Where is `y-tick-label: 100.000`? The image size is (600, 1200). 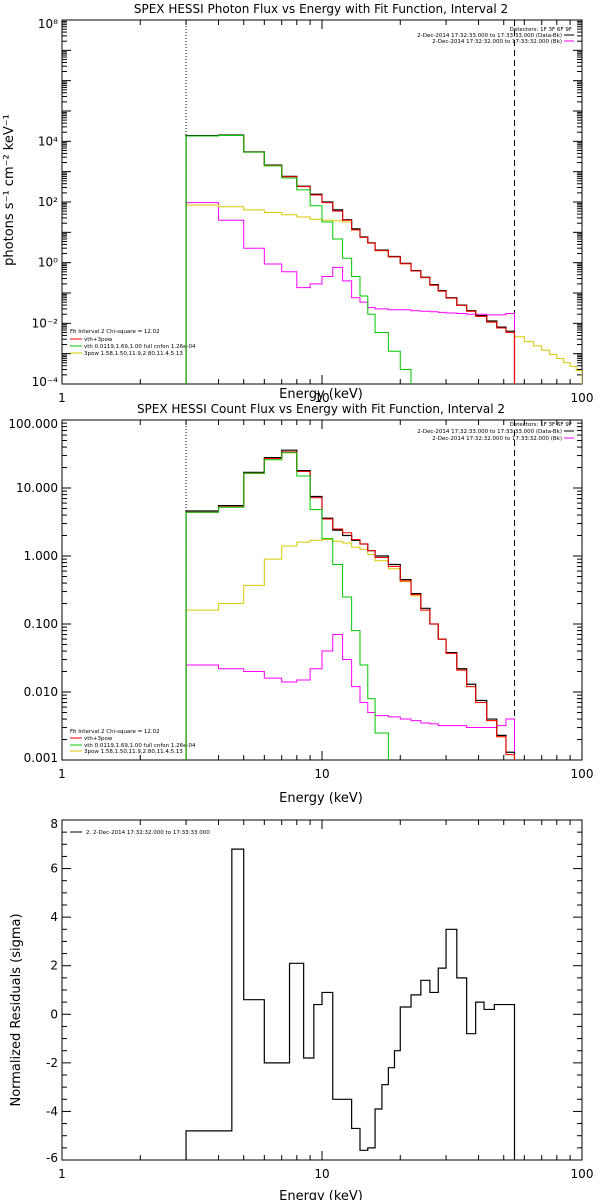 y-tick-label: 100.000 is located at coordinates (33, 424).